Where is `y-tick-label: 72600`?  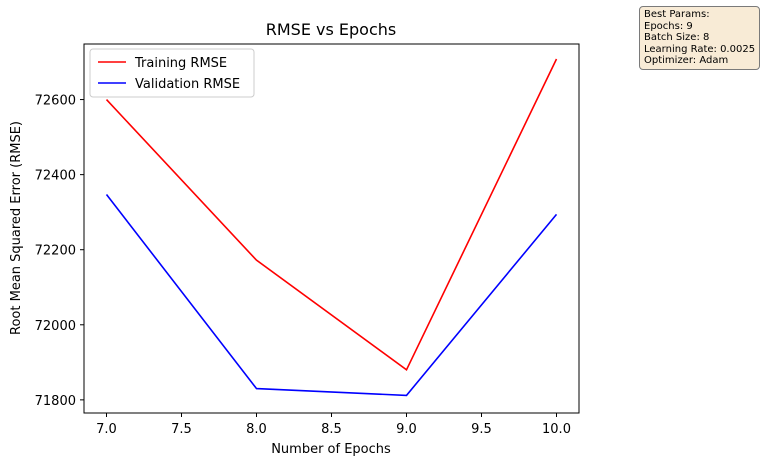 y-tick-label: 72600 is located at coordinates (55, 101).